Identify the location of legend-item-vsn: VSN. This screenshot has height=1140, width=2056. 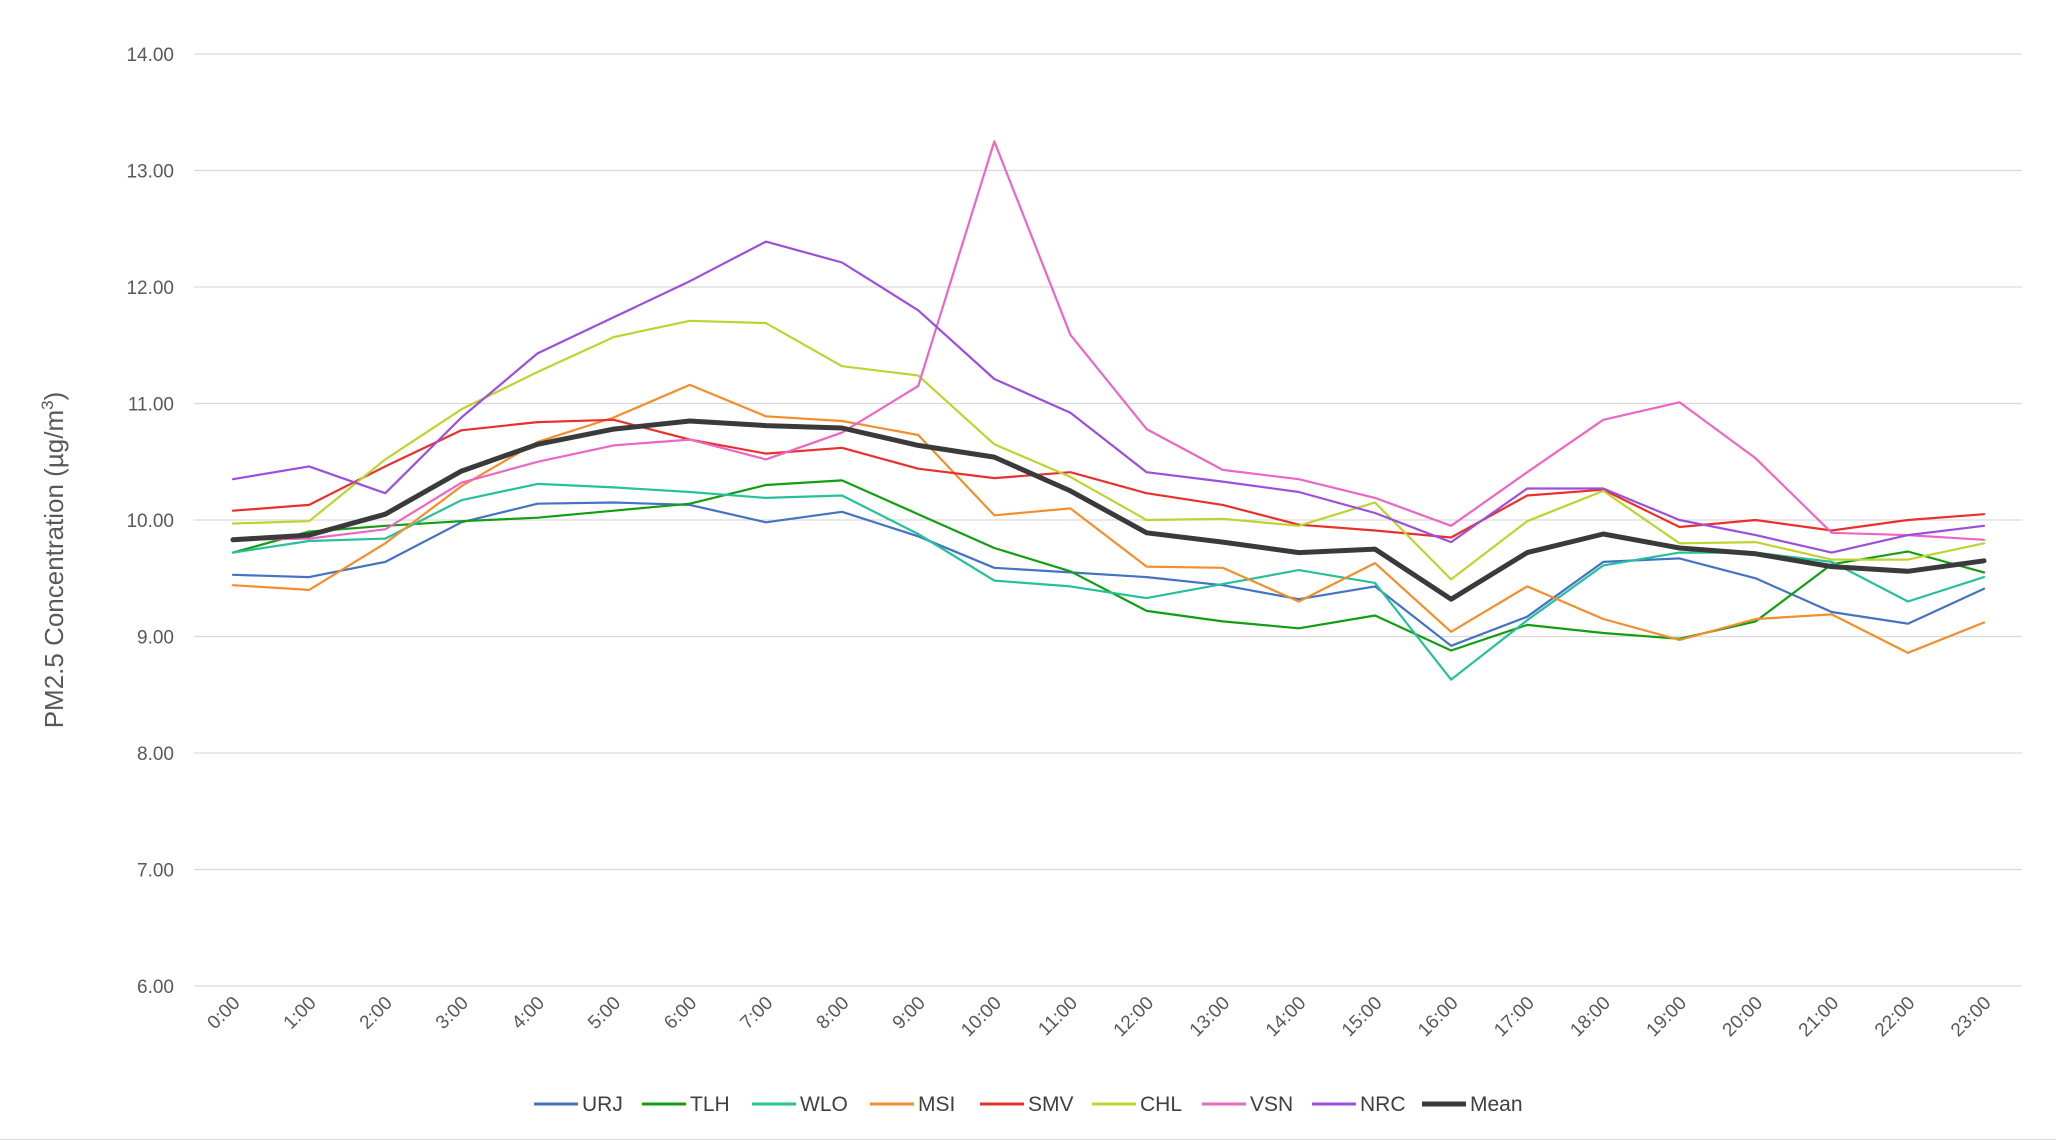
(1247, 1104).